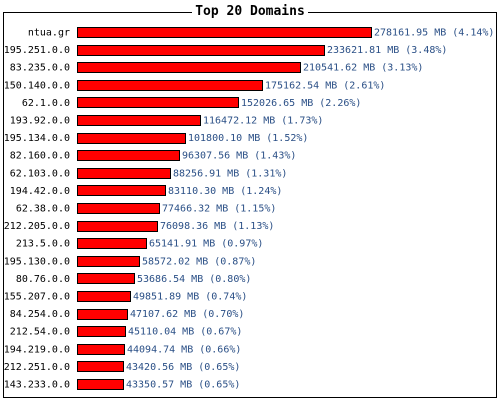 This screenshot has width=500, height=403. What do you see at coordinates (37, 50) in the screenshot?
I see `category-label: 195.251.0.0` at bounding box center [37, 50].